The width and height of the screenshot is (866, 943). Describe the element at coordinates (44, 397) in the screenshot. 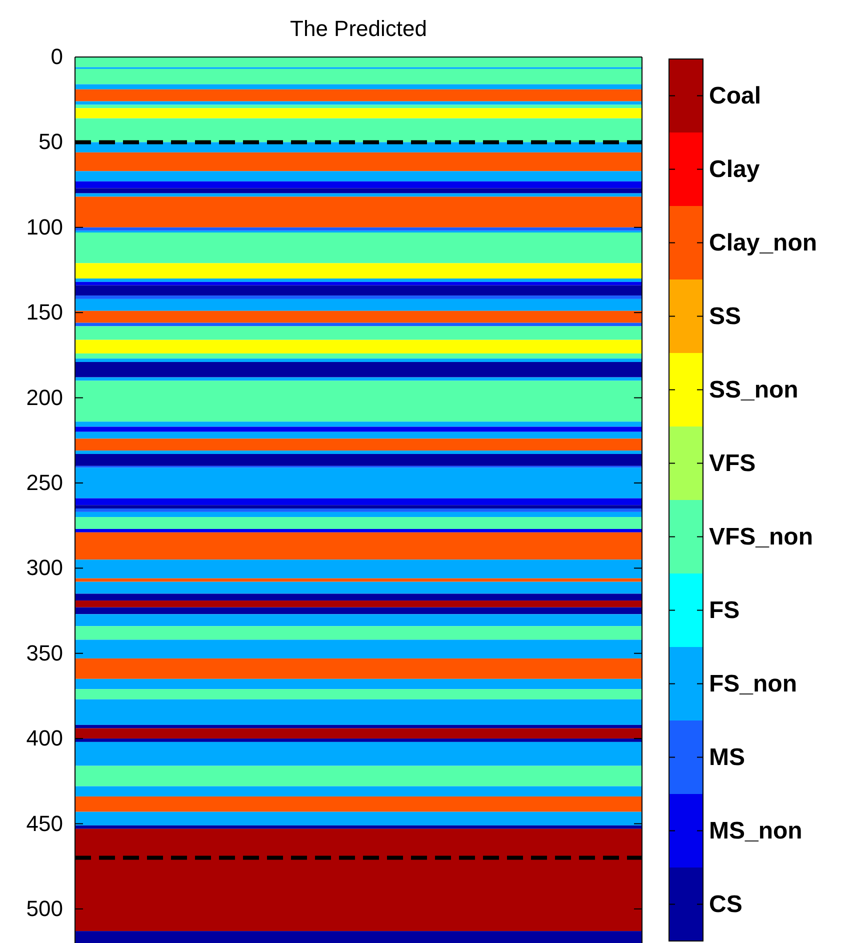

I see `y-tick-label: 200` at that location.